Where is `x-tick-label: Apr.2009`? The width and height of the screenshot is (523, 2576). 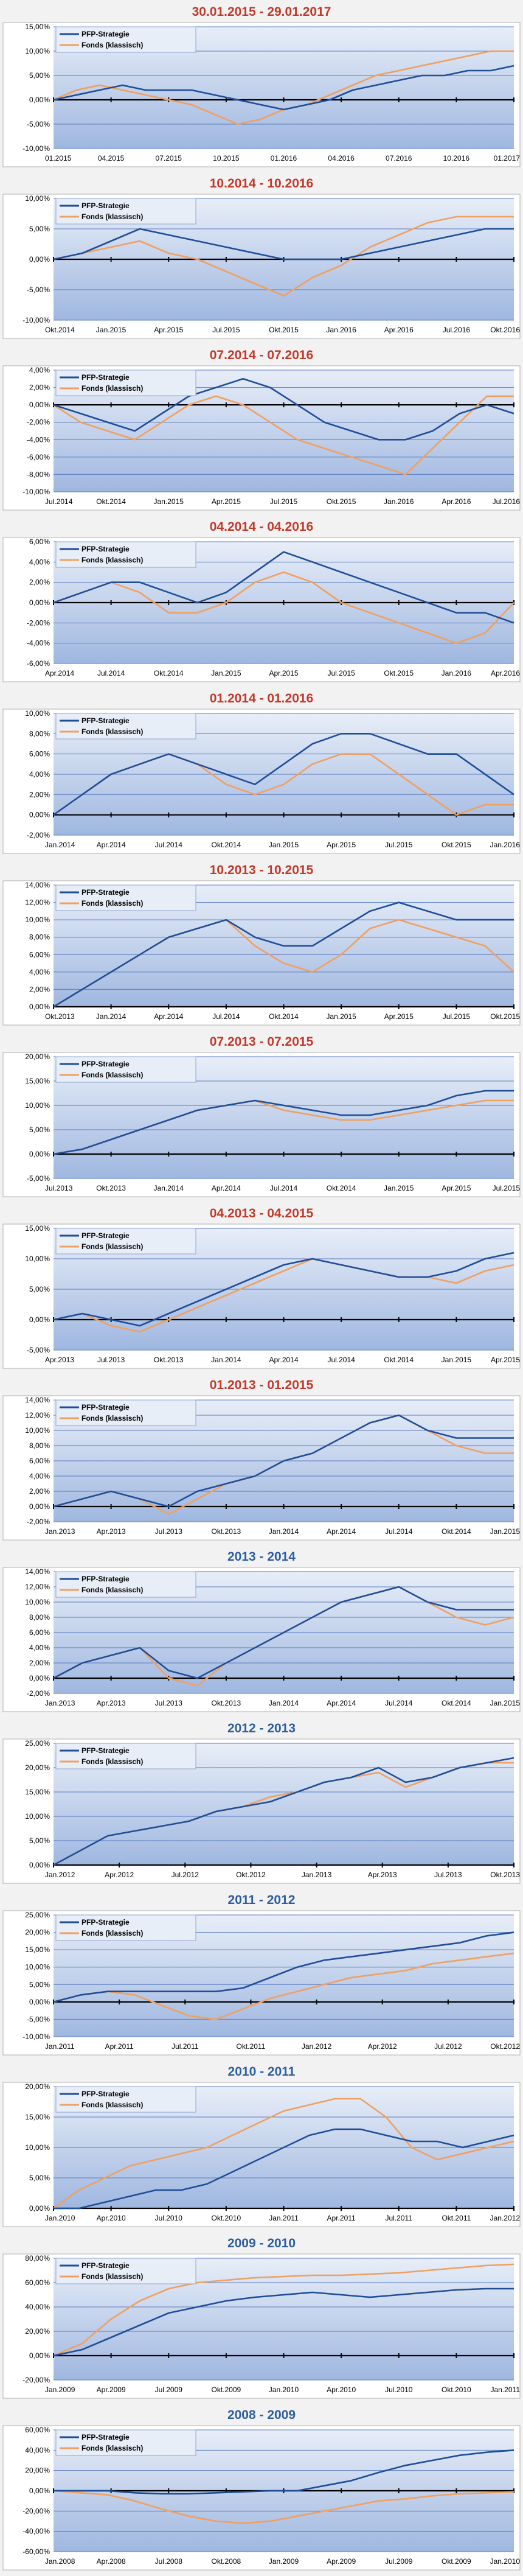 x-tick-label: Apr.2009 is located at coordinates (112, 2389).